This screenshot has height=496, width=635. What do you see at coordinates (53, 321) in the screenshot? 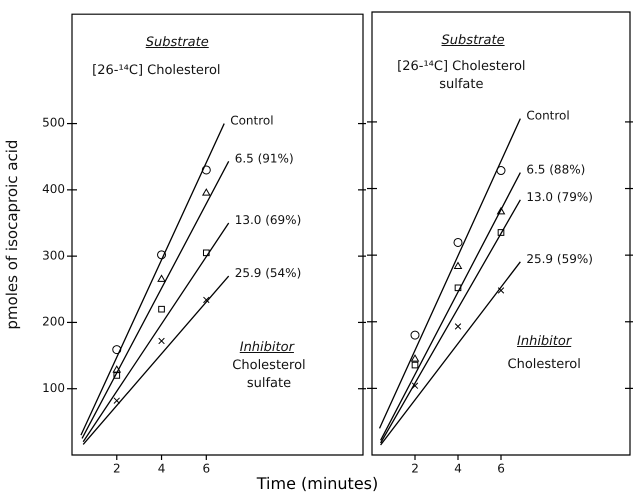
I see `y-tick-label: 200` at bounding box center [53, 321].